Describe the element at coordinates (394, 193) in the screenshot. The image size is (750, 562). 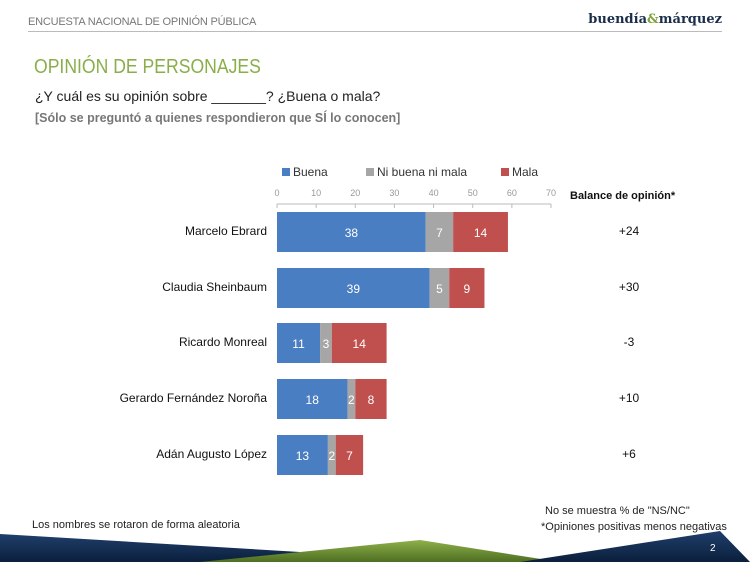
I see `x-tick-label: 30` at that location.